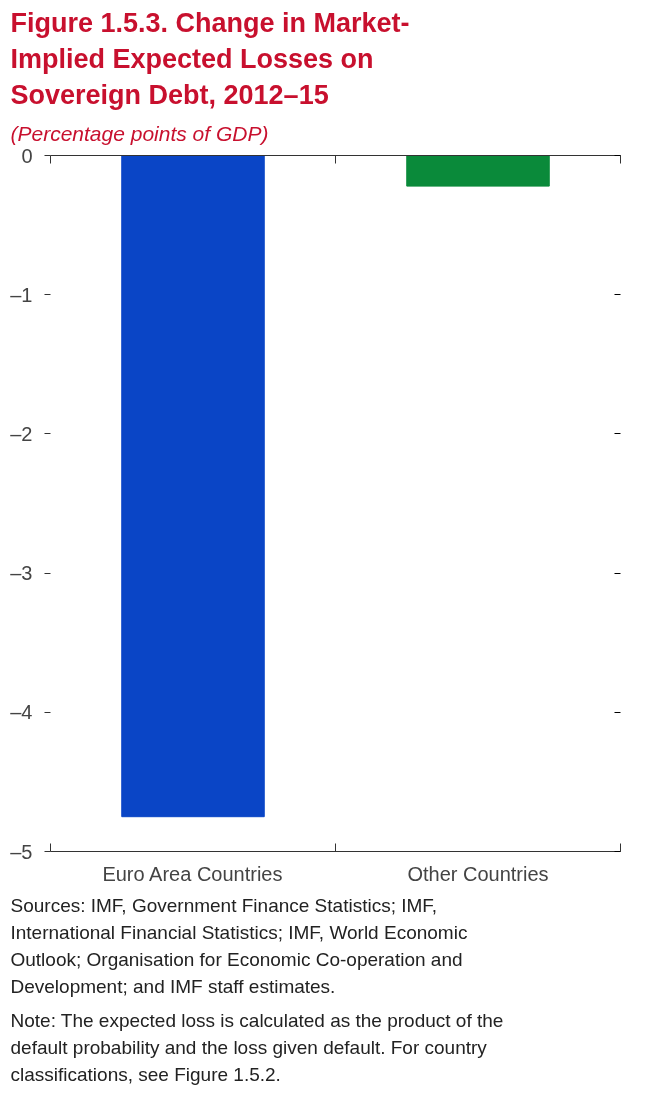 The height and width of the screenshot is (1099, 650). Describe the element at coordinates (210, 58) in the screenshot. I see `chart-title: Figure 1.5.3. Change in Market-Implied Expected Losses on Sovereign Debt, 2012–15` at that location.